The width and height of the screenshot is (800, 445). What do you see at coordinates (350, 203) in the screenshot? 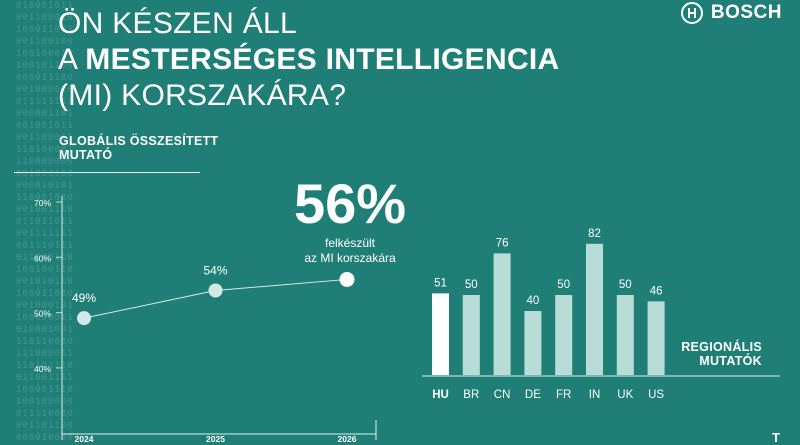
I see `readiness-value: 56%` at bounding box center [350, 203].